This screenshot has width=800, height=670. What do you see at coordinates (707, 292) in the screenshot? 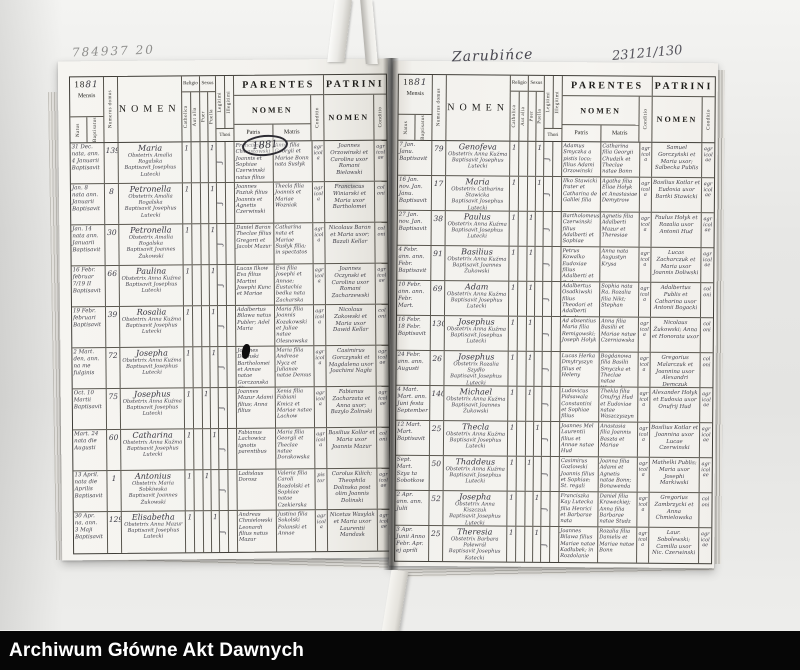
I see `patrini-conditio-value: coloni` at bounding box center [707, 292].